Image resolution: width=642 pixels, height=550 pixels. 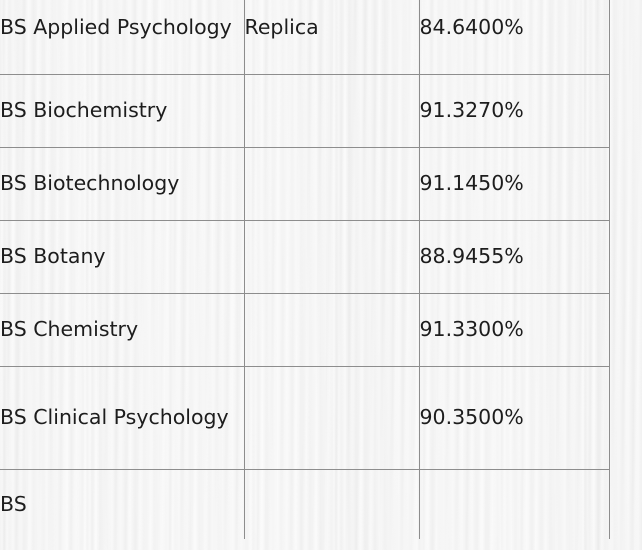 I want to click on table-row: BS Chemistry 91.3300%, so click(x=305, y=330).